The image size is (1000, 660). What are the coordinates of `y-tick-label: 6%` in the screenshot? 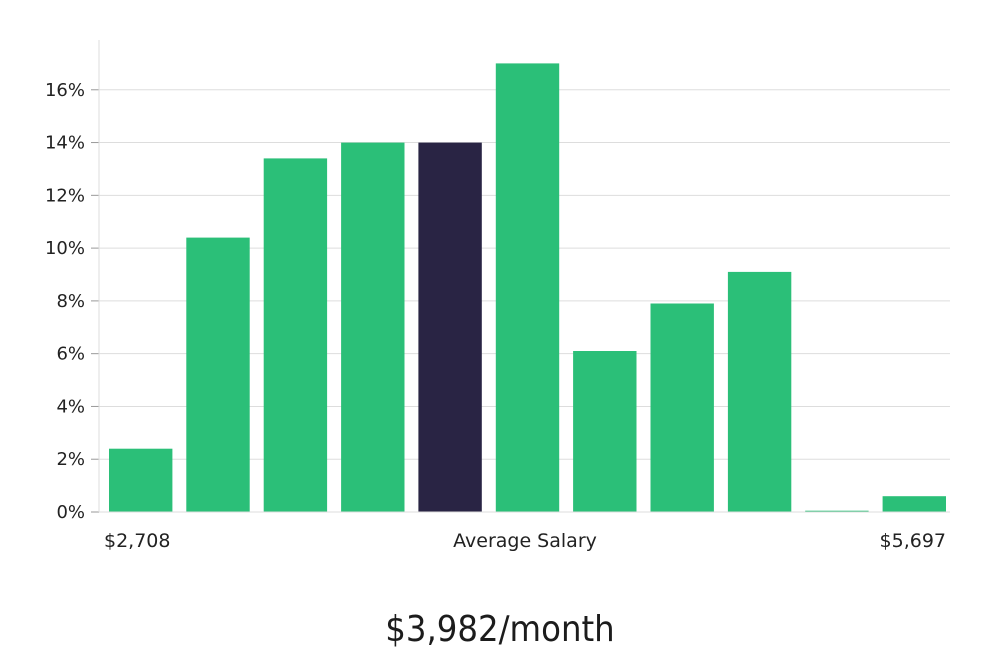 It's located at (70, 354).